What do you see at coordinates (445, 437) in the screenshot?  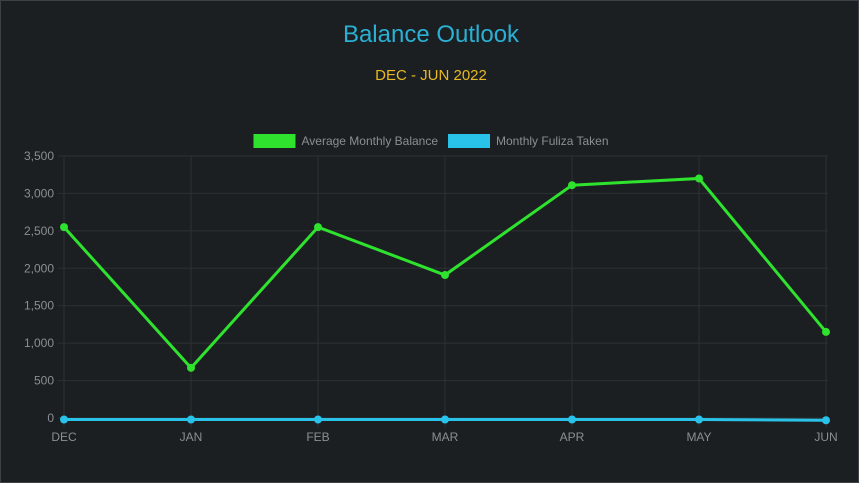 I see `x-tick-label: MAR` at bounding box center [445, 437].